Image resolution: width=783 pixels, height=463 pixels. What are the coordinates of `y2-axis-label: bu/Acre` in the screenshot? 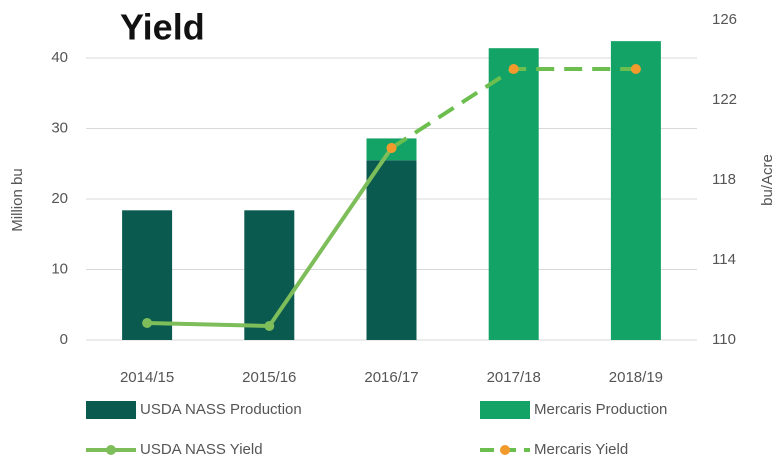 It's located at (767, 180).